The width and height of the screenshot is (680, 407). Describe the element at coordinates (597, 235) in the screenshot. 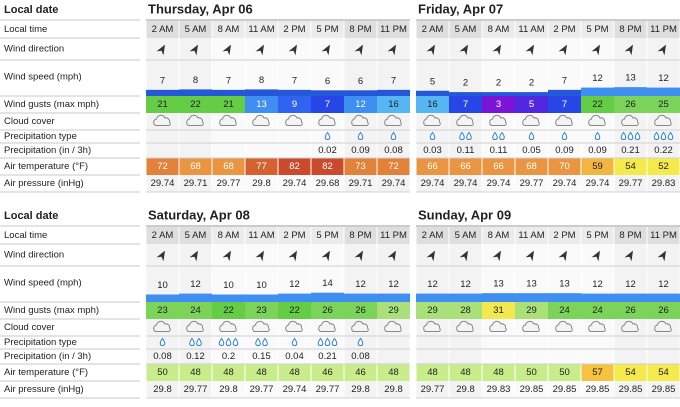

I see `local-time: 5 PM` at that location.